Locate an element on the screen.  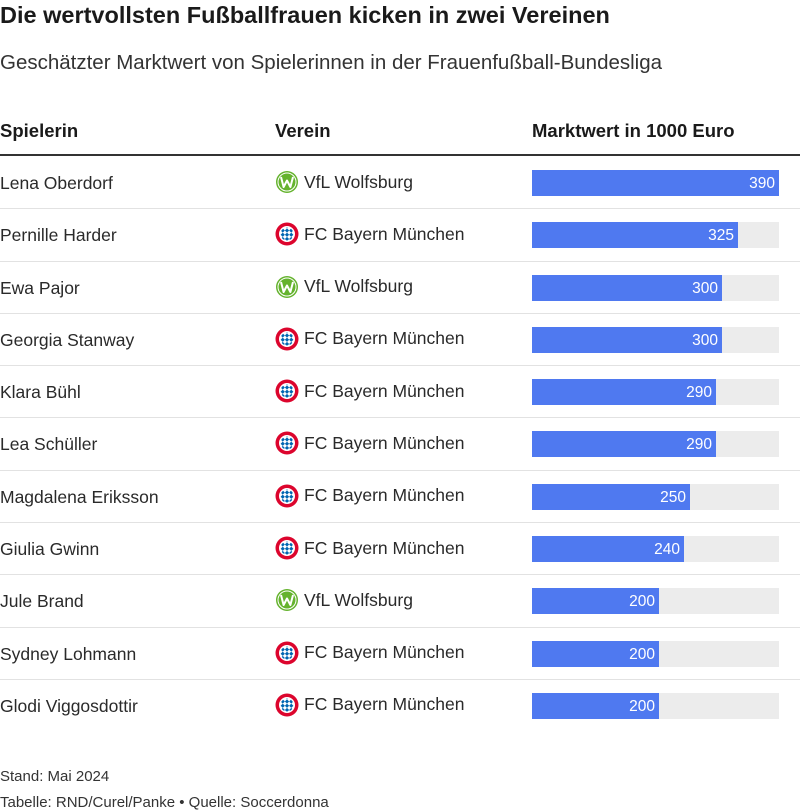
column-header-club: Verein is located at coordinates (303, 130).